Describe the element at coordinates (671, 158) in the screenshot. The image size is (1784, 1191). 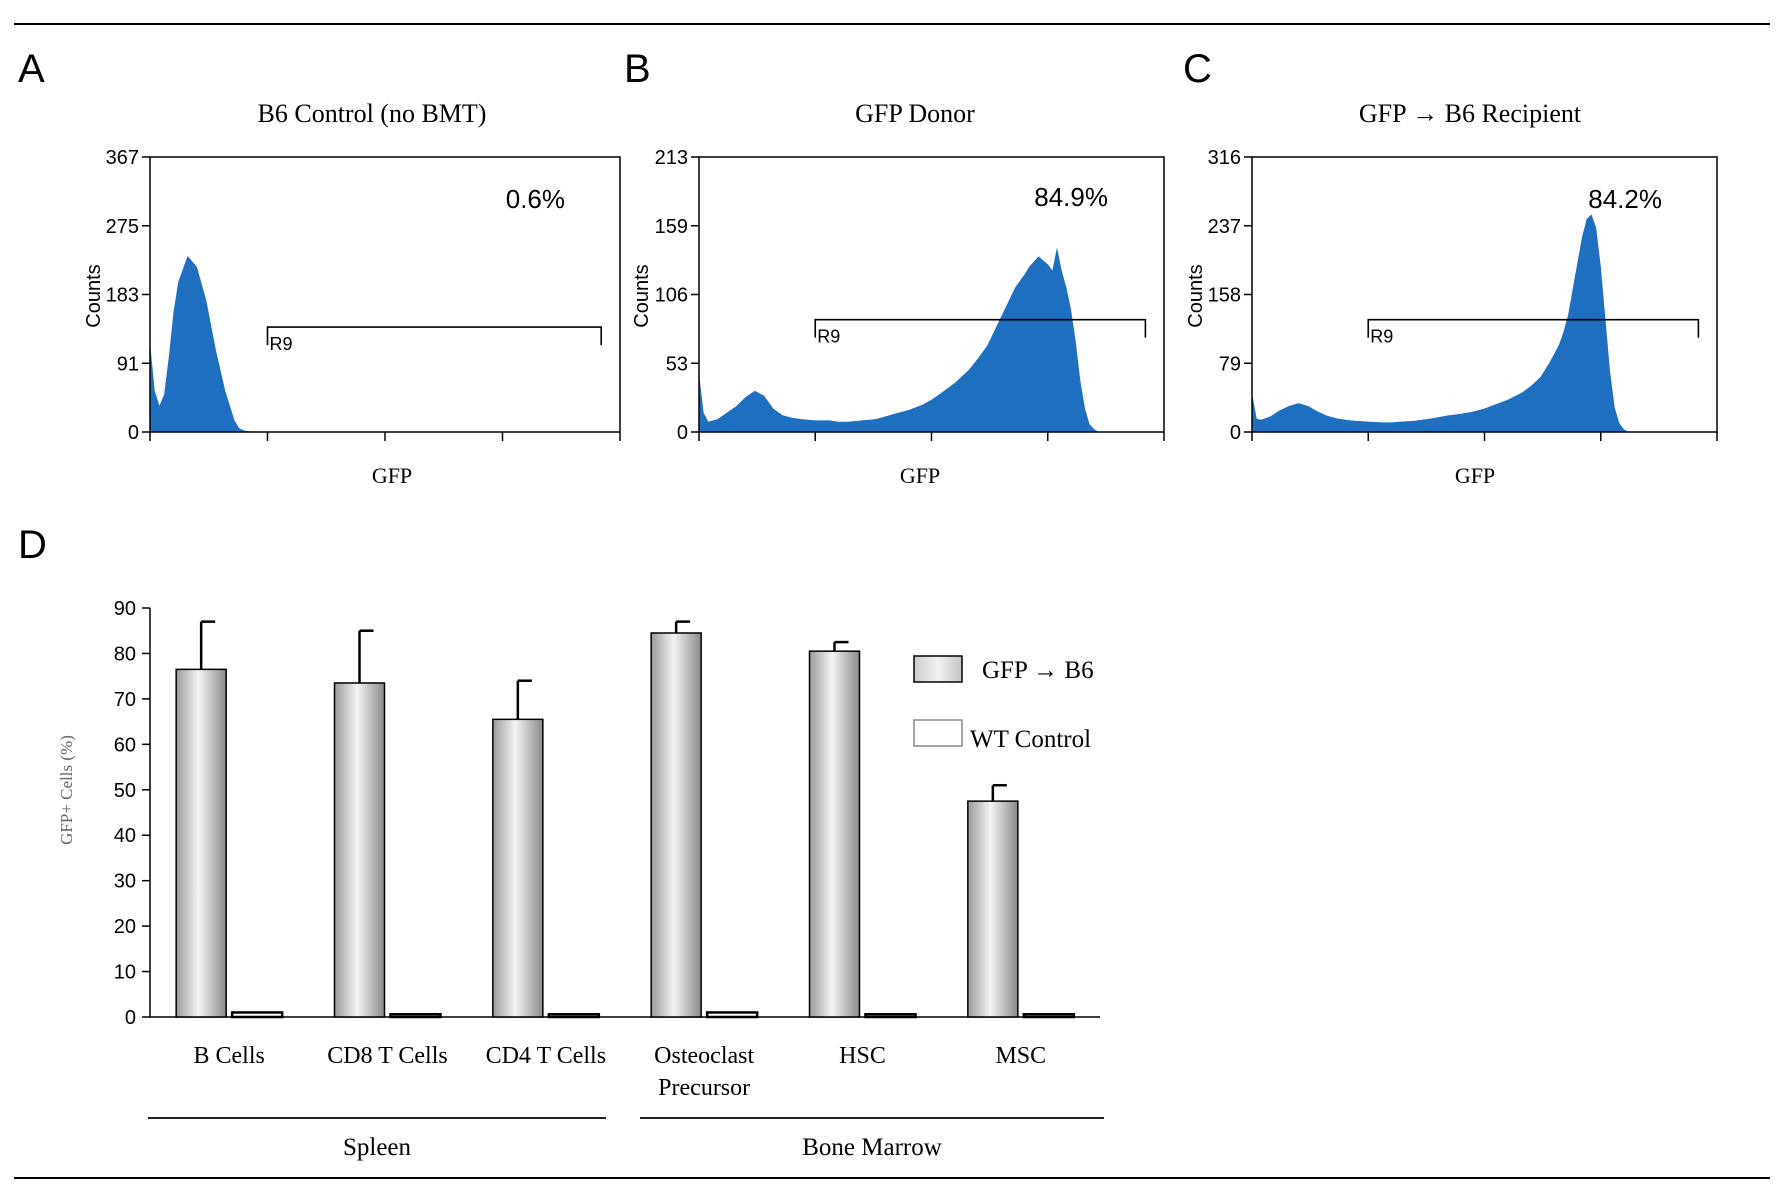
I see `y-tick-label: 213` at that location.